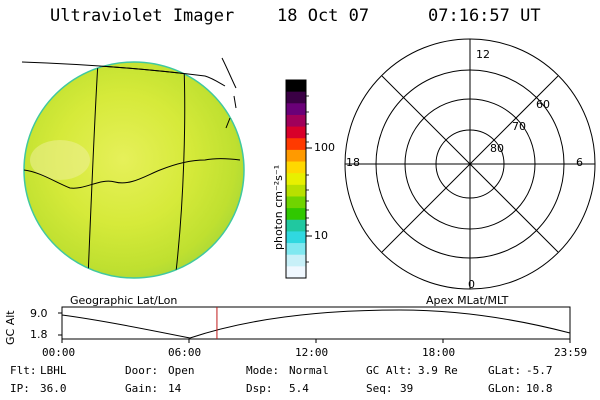 This screenshot has height=400, width=600. What do you see at coordinates (185, 352) in the screenshot?
I see `gc-alt-xtick-1: 06:00` at bounding box center [185, 352].